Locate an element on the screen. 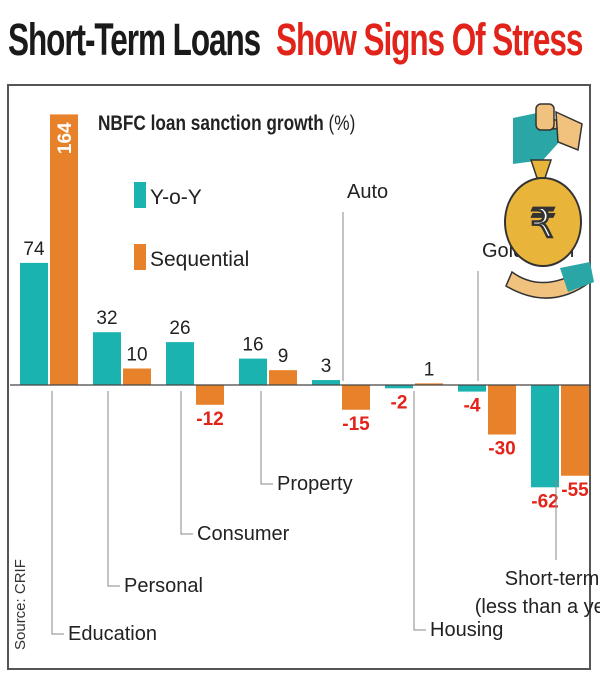 This screenshot has width=600, height=682. headline: Short-Term Loans Show Signs Of Stress is located at coordinates (300, 41).